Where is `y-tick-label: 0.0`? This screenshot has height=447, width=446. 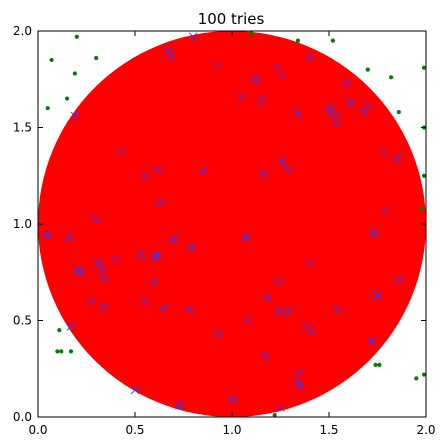 y-tick-label: 0.0 is located at coordinates (22, 417).